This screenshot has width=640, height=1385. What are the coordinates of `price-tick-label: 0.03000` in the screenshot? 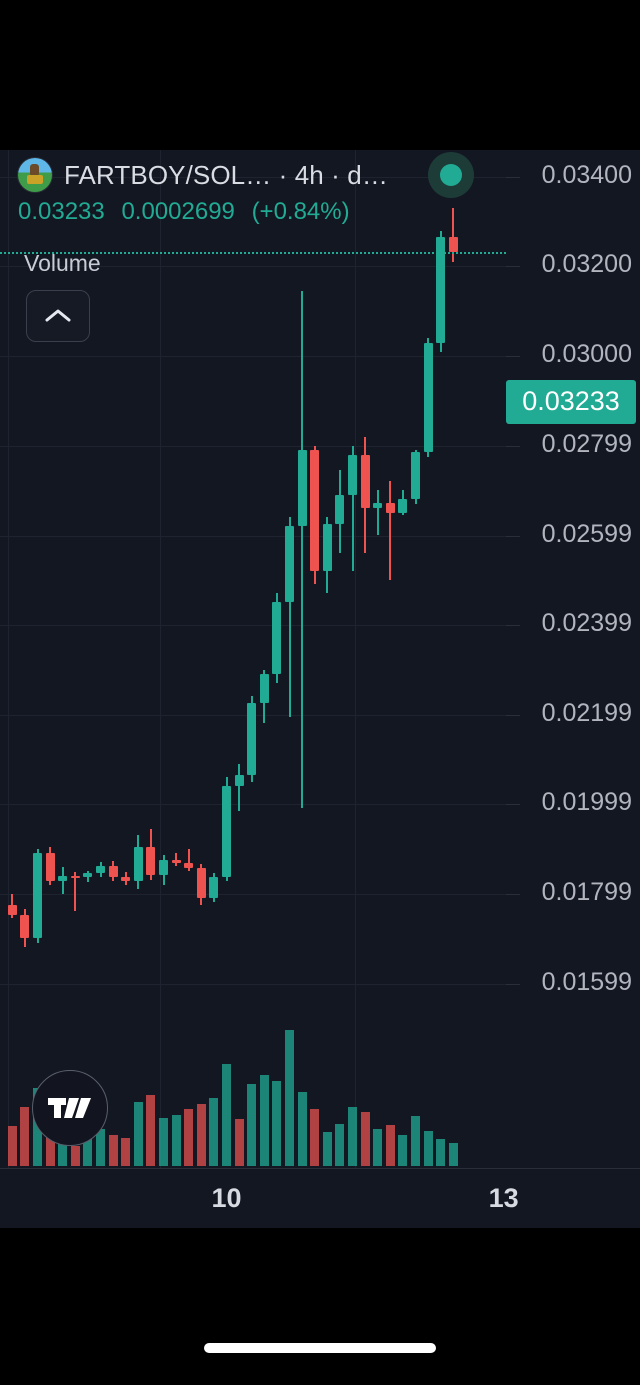 It's located at (586, 354).